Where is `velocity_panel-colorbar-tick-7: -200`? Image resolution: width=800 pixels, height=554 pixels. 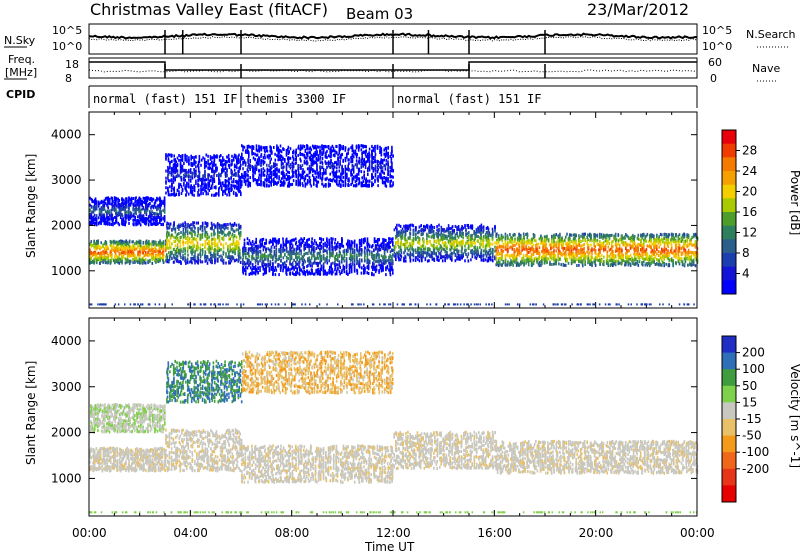
velocity_panel-colorbar-tick-7: -200 is located at coordinates (755, 469).